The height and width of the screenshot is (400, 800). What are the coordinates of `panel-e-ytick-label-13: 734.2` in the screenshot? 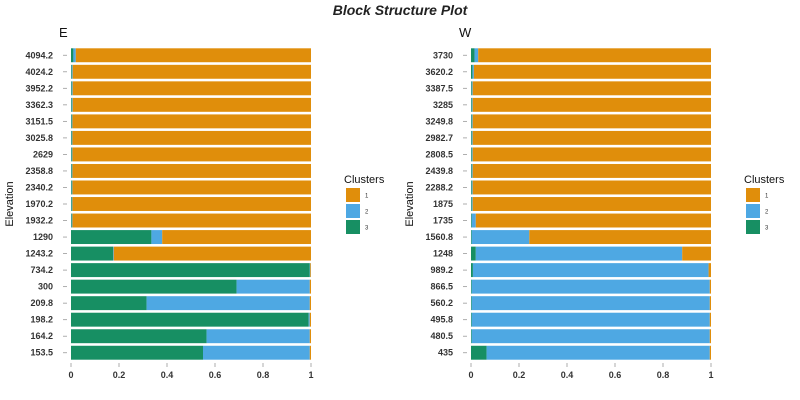 It's located at (41, 270).